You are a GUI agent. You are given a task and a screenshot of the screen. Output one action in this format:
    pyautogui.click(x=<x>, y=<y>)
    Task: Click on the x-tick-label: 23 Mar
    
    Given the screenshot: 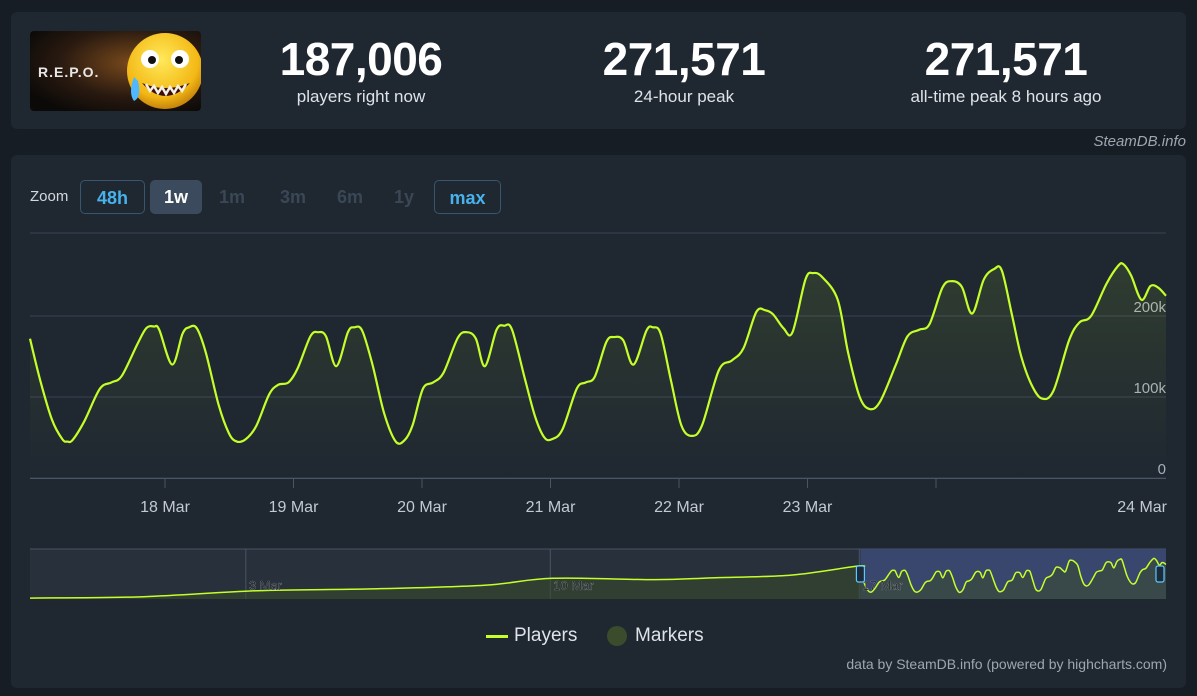 What is the action you would take?
    pyautogui.click(x=808, y=507)
    